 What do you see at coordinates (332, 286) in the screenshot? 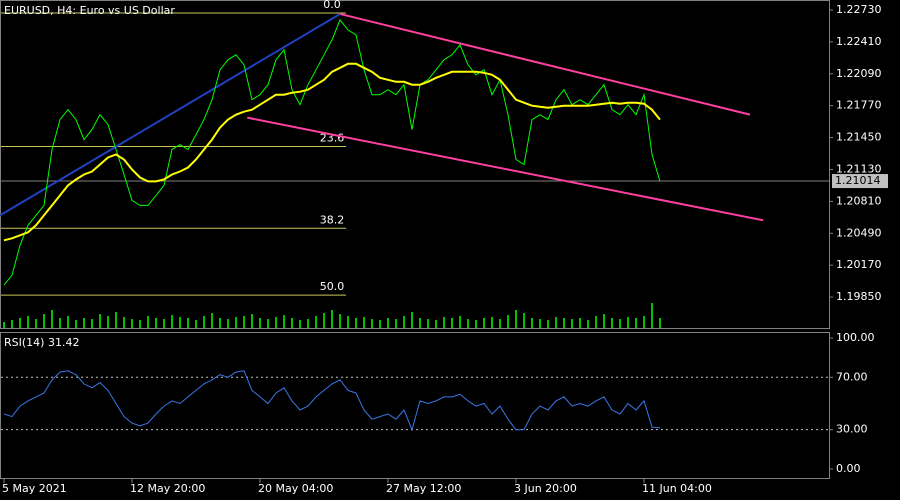
I see `fib-label: 50.0` at bounding box center [332, 286].